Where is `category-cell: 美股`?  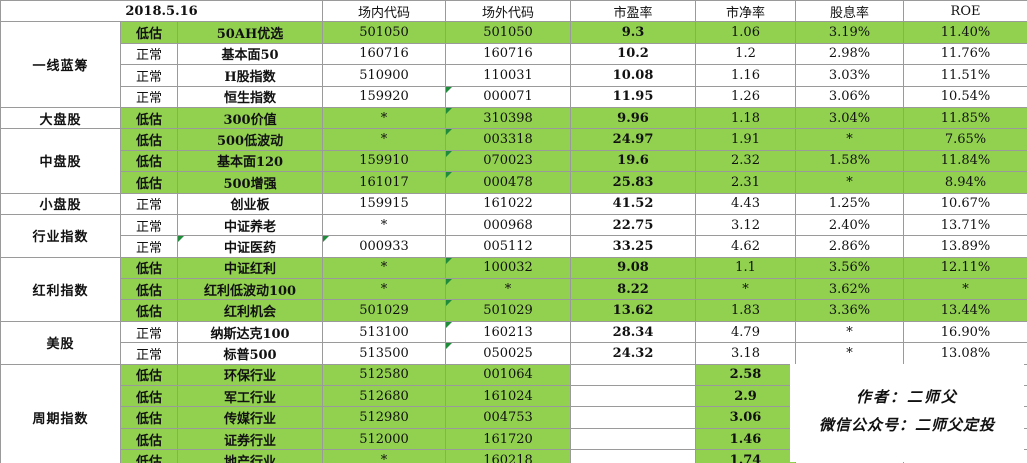
category-cell: 美股 is located at coordinates (60, 342).